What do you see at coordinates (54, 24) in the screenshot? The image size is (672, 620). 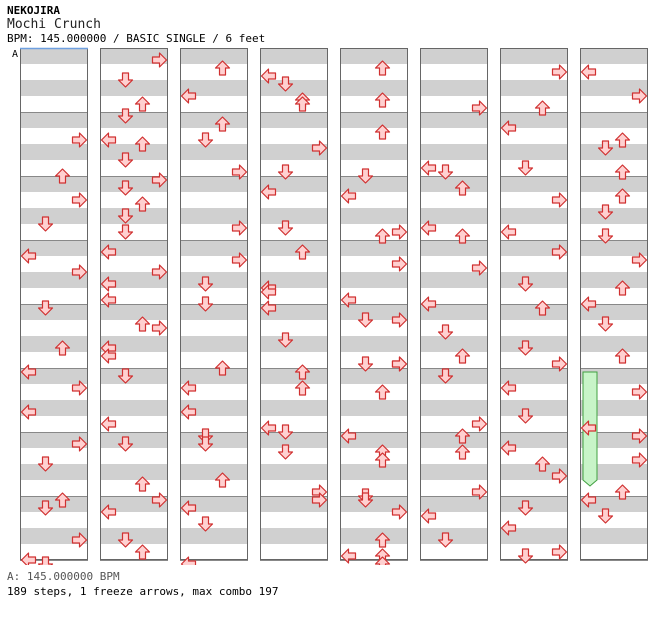 I see `song-title: Mochi Crunch` at bounding box center [54, 24].